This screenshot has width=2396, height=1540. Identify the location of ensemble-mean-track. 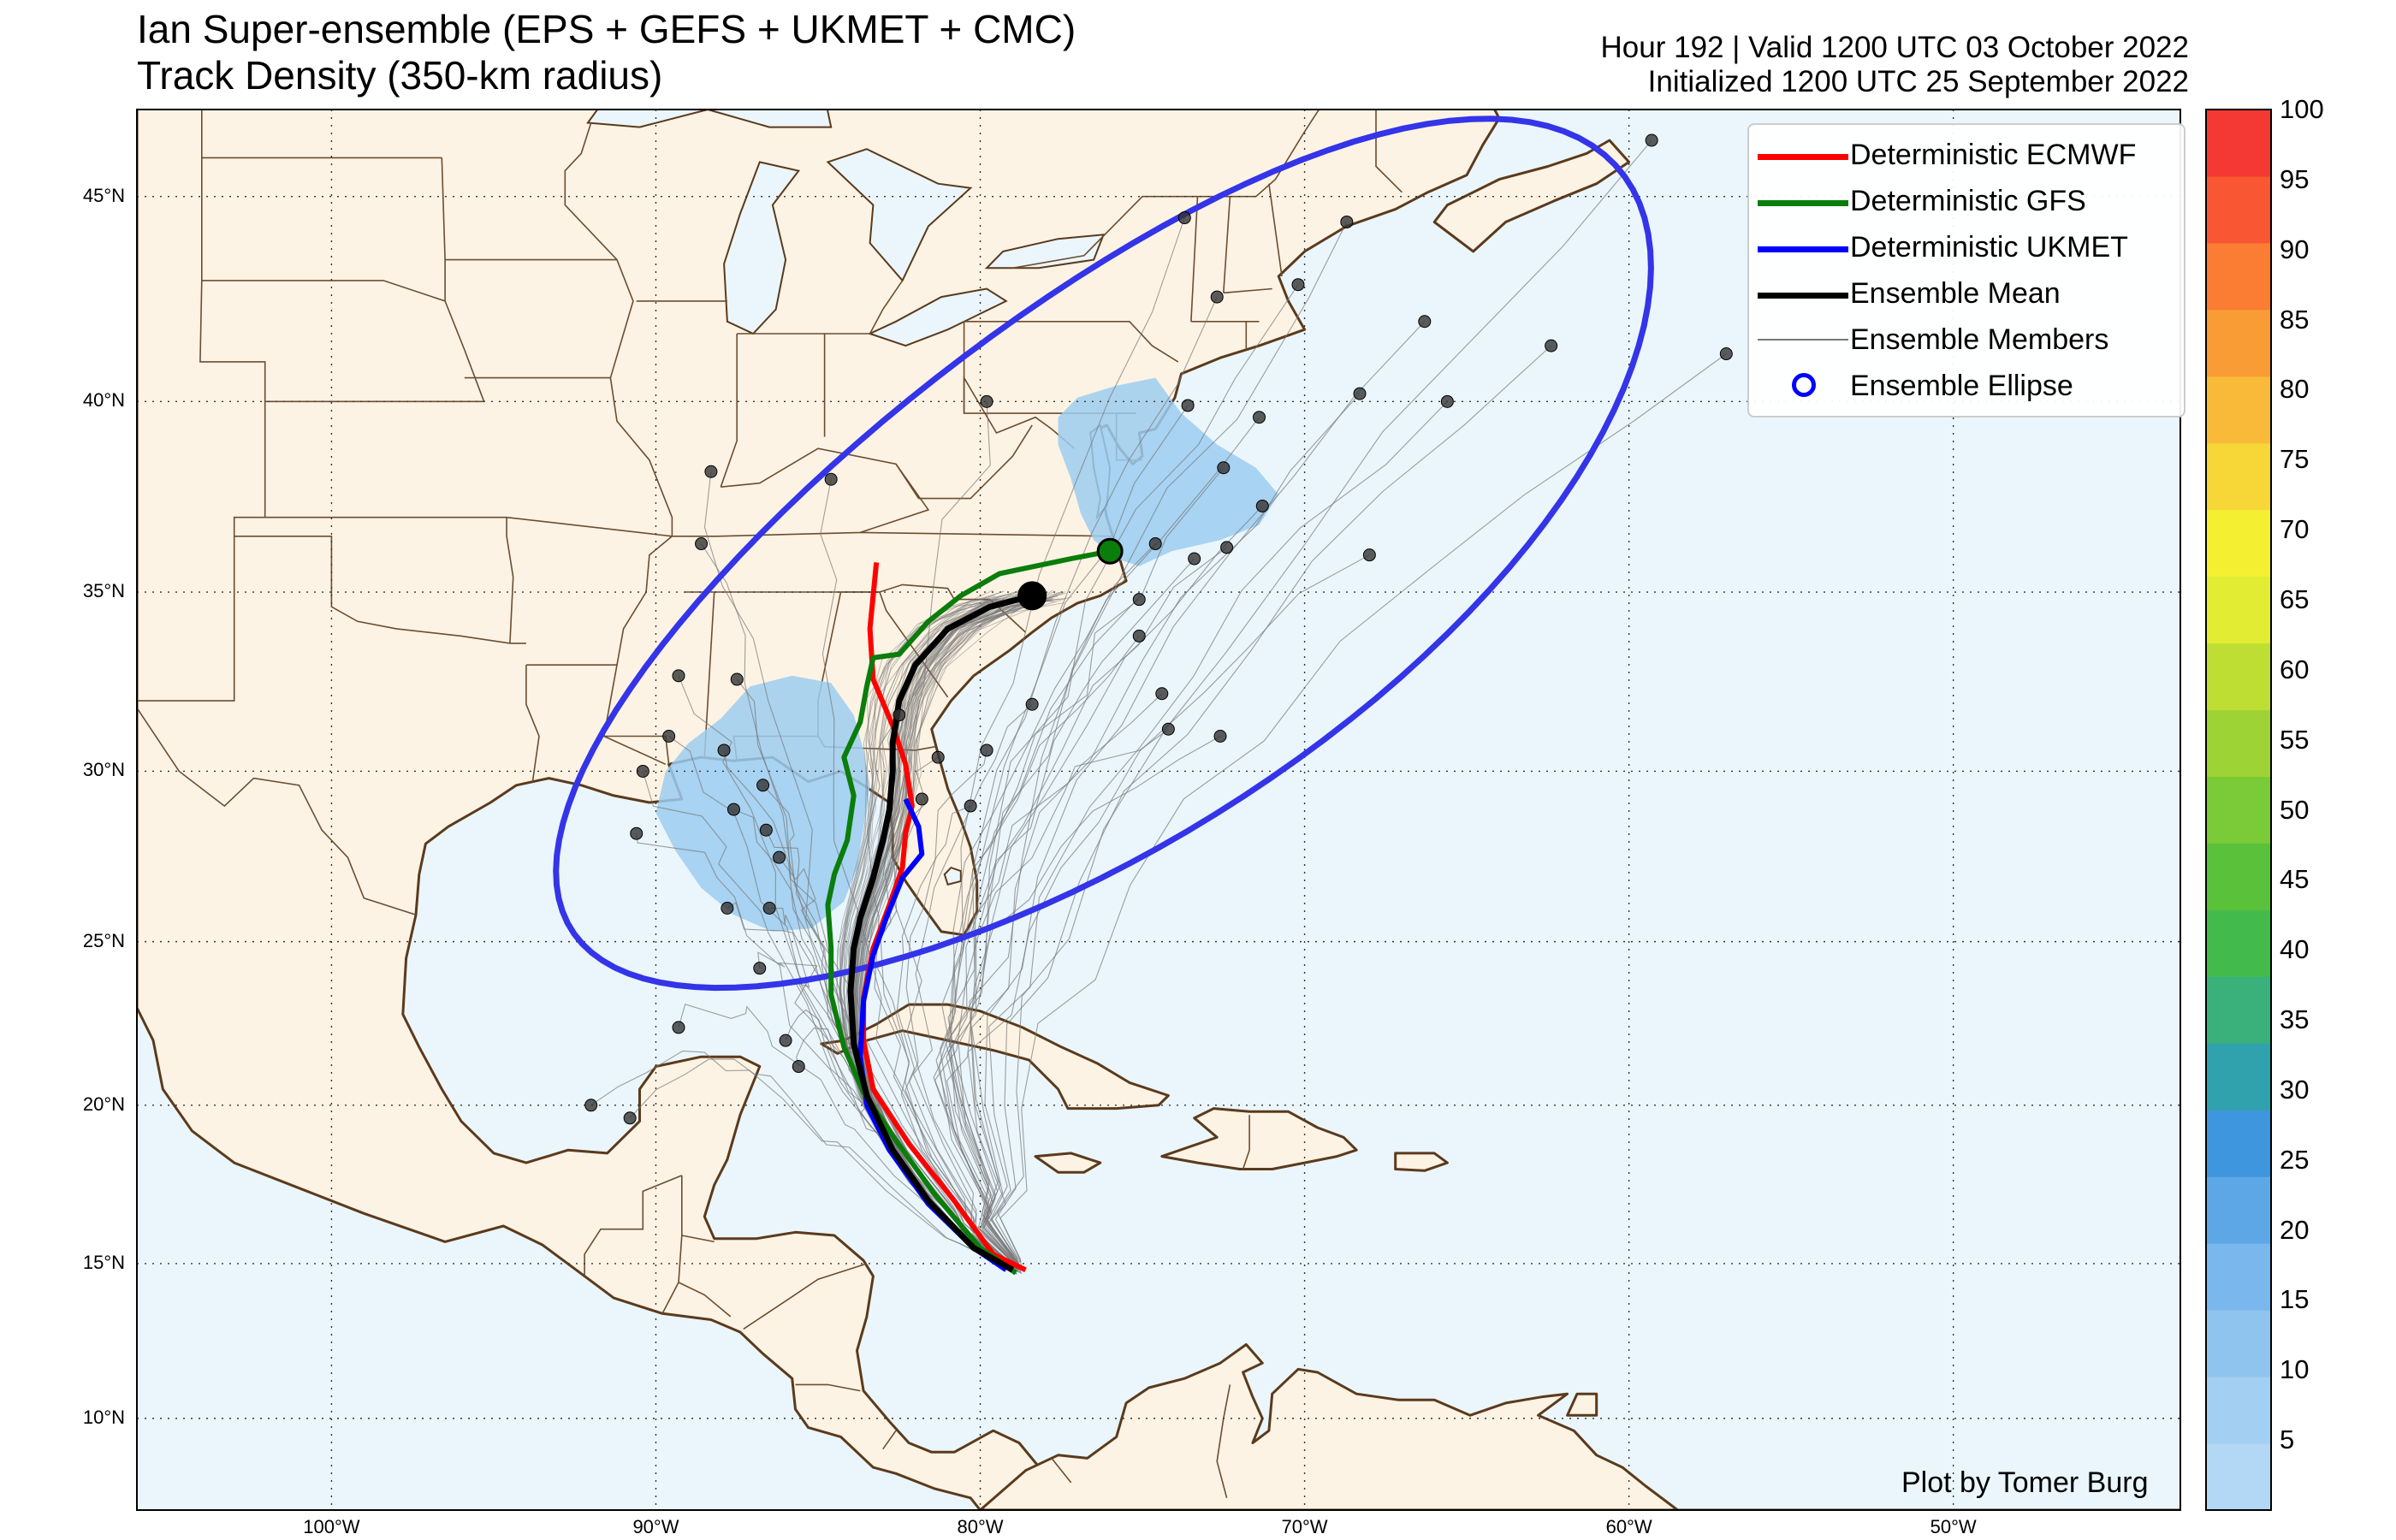
(941, 932).